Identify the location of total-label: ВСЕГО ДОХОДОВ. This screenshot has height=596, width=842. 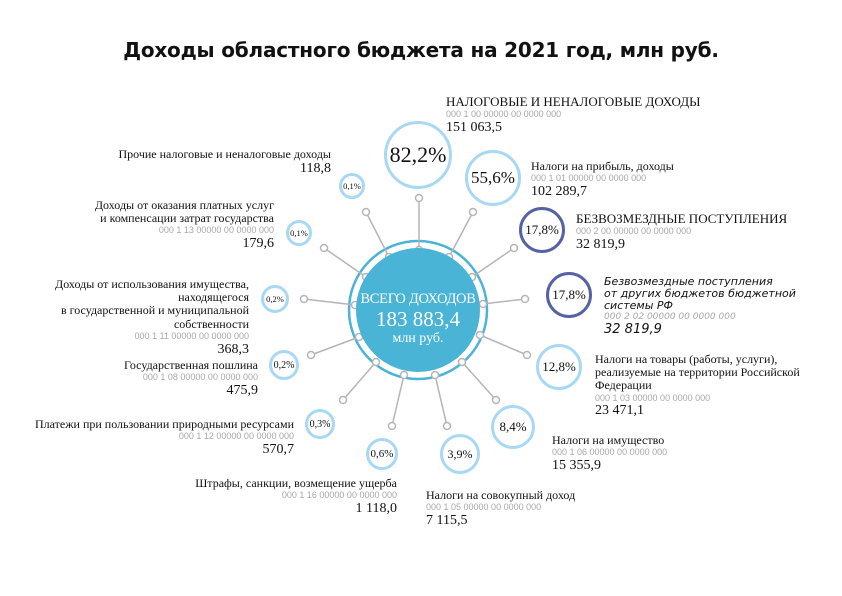
(418, 299).